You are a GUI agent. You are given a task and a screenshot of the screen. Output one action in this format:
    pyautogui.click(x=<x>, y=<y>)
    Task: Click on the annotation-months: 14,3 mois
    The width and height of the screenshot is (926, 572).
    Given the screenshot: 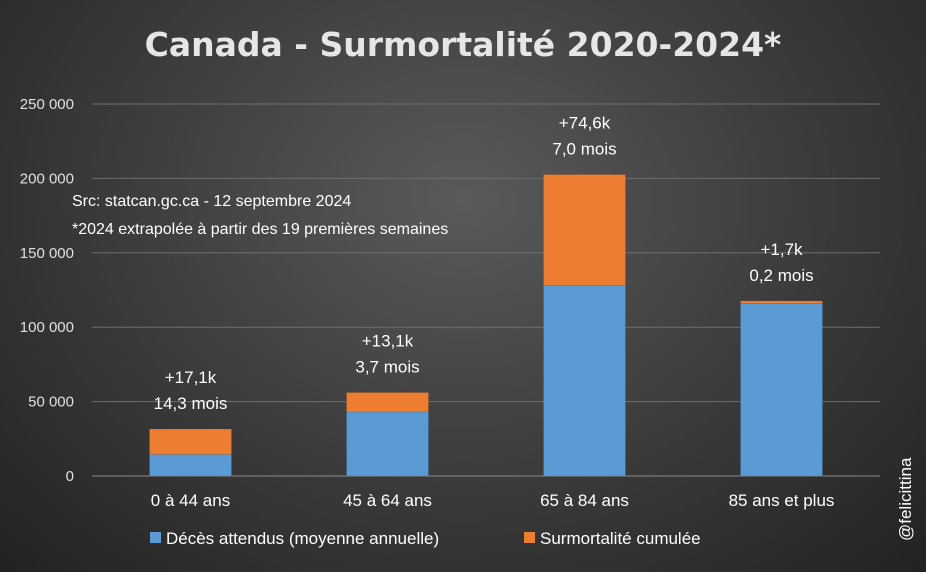 What is the action you would take?
    pyautogui.click(x=191, y=403)
    